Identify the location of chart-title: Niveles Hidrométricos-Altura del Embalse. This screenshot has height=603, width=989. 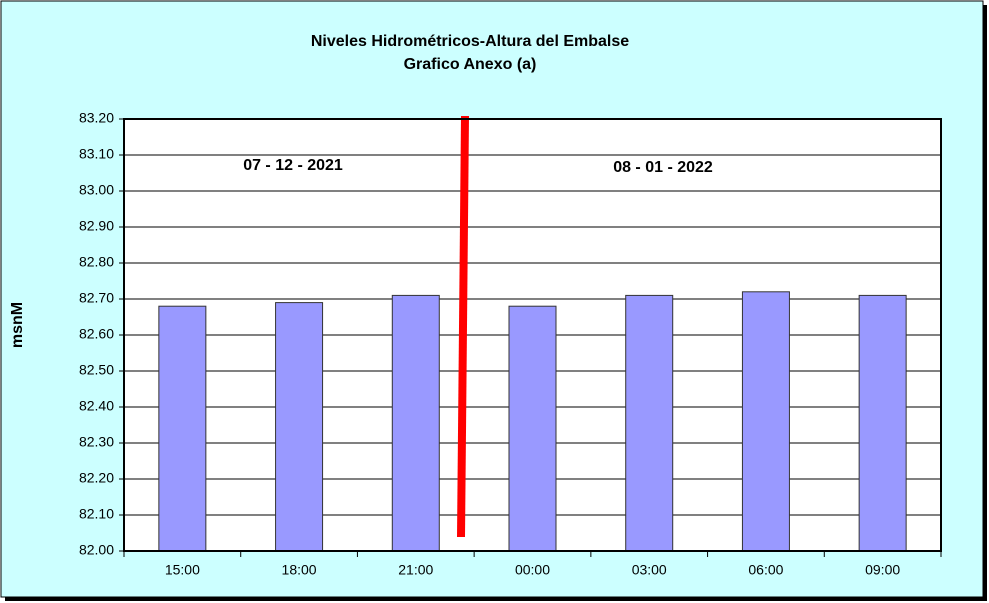
(470, 41).